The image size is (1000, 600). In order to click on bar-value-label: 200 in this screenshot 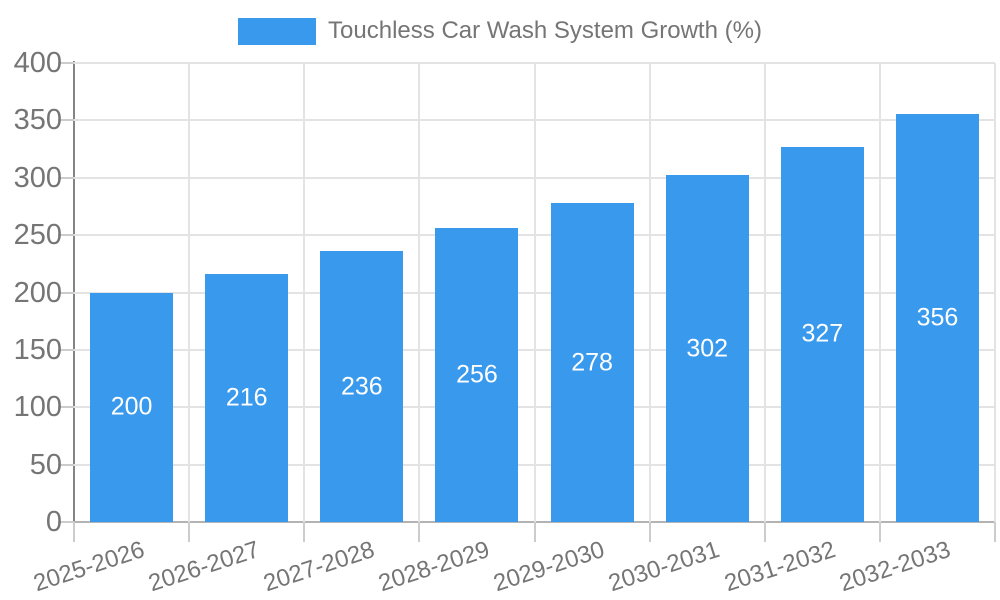, I will do `click(131, 406)`.